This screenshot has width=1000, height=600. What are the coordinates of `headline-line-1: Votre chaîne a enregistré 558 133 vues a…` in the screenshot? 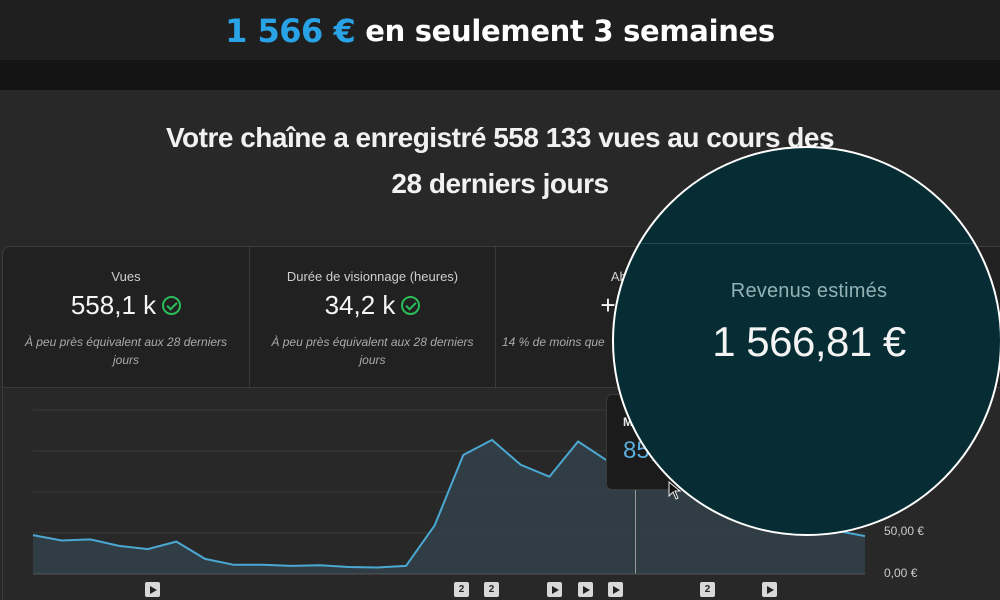 It's located at (500, 137).